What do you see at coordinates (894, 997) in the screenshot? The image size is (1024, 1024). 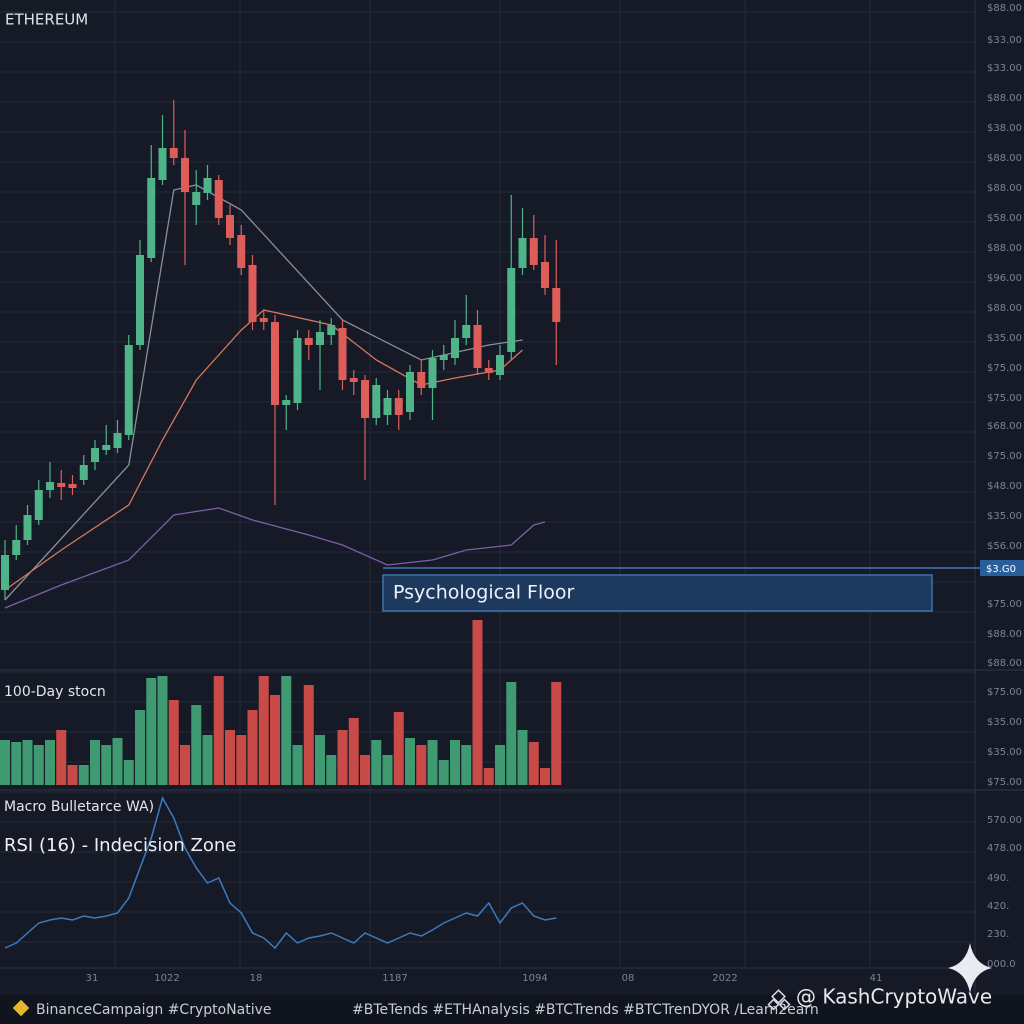 I see `footer-right: @ KashCryptoWave` at bounding box center [894, 997].